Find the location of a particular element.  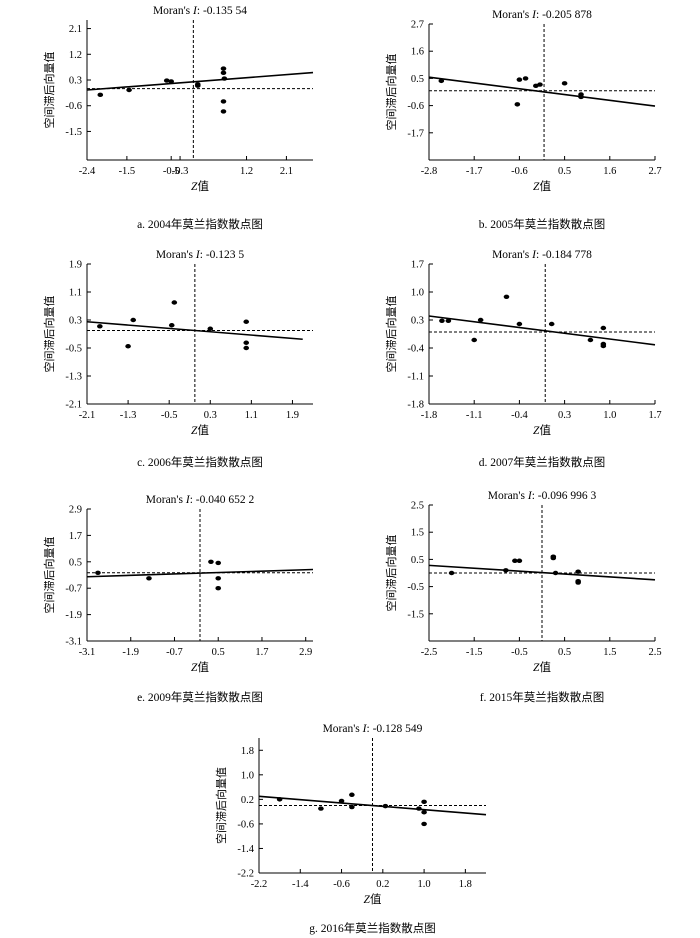

y-tick-label: 0.3 is located at coordinates (417, 321).